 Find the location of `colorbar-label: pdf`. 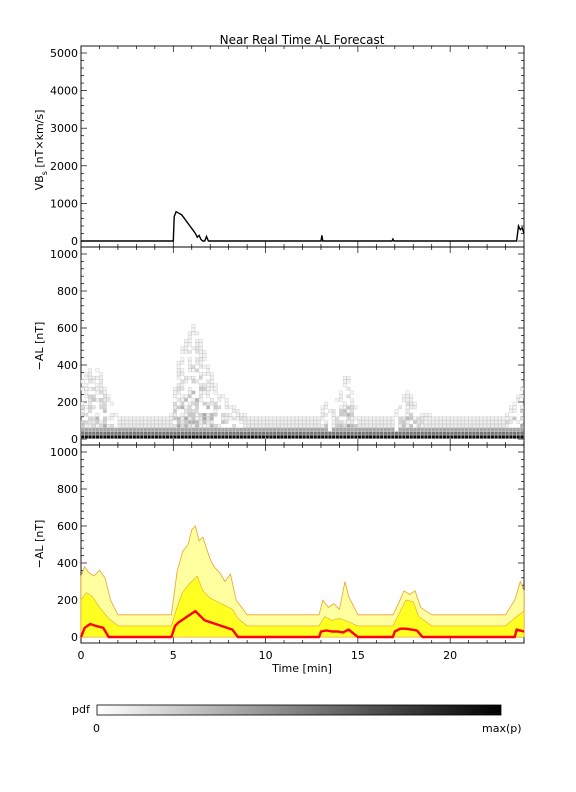

colorbar-label: pdf is located at coordinates (81, 709).